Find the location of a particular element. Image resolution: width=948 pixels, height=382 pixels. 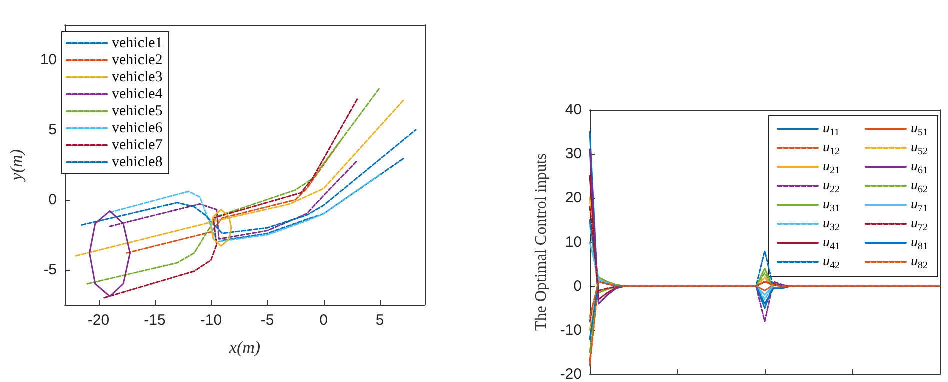

x-tick-label: -10 is located at coordinates (211, 320).